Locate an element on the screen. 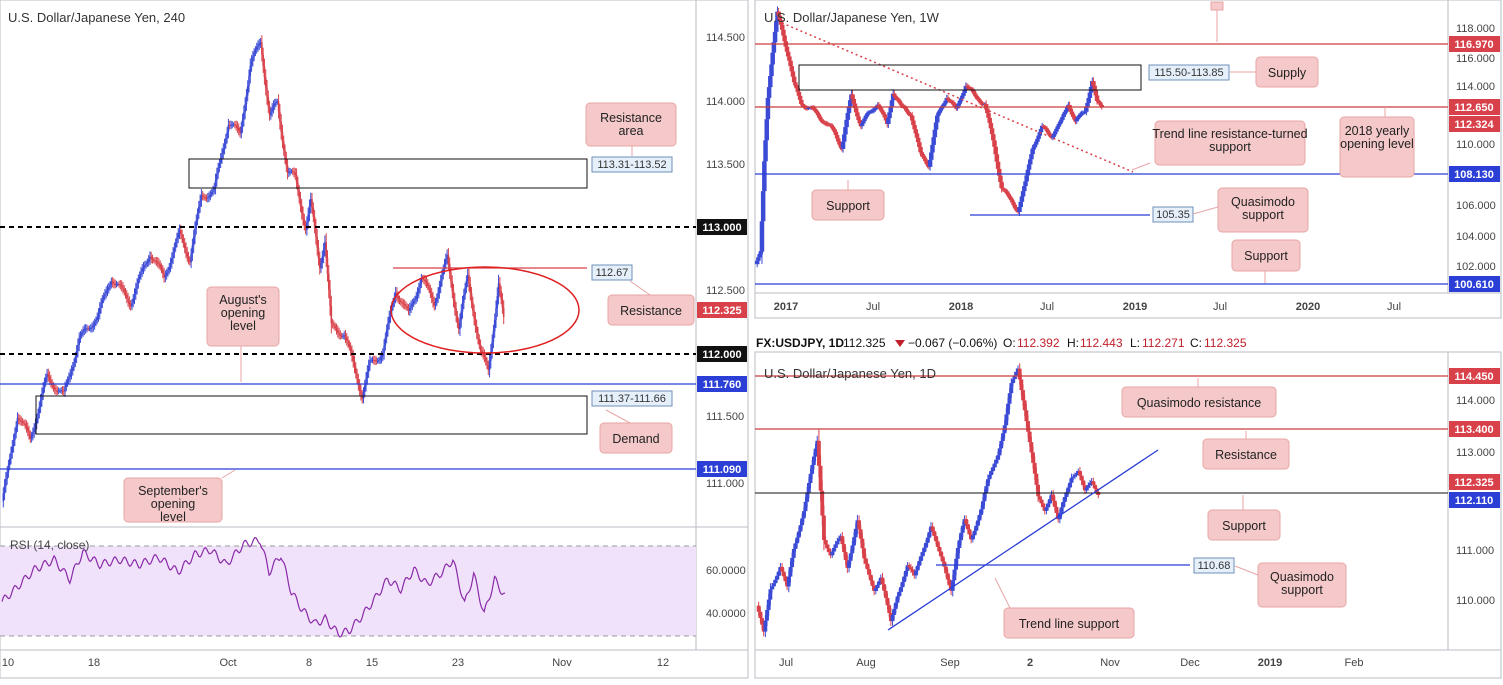 This screenshot has height=685, width=1503. svg-text: 112.500 is located at coordinates (725, 291).